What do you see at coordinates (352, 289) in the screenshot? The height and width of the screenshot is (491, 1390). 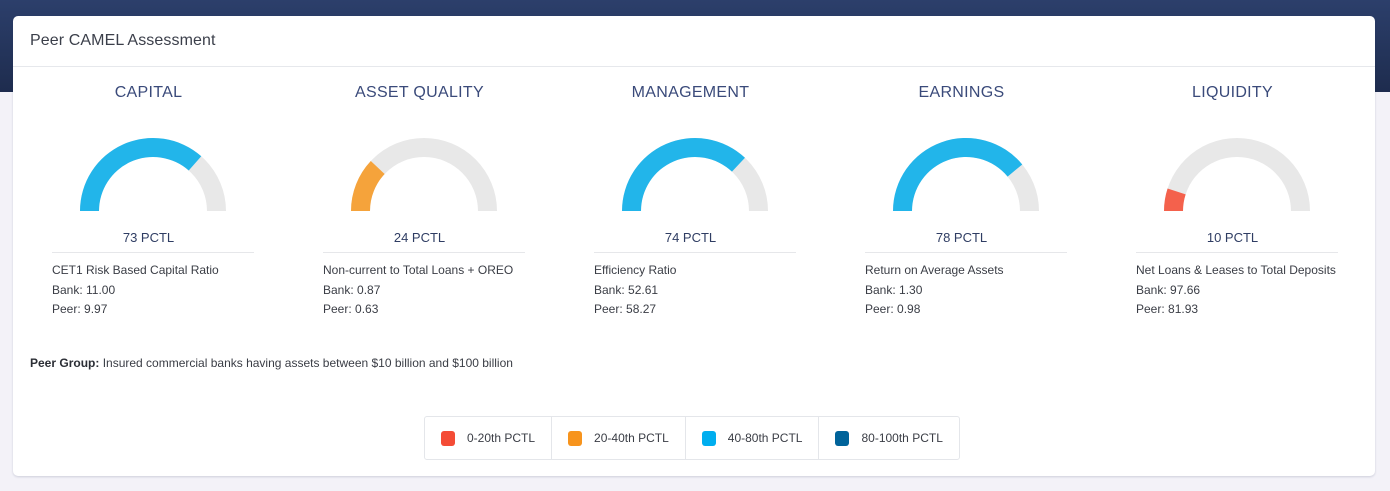 I see `bank-value: Bank: 0.87` at bounding box center [352, 289].